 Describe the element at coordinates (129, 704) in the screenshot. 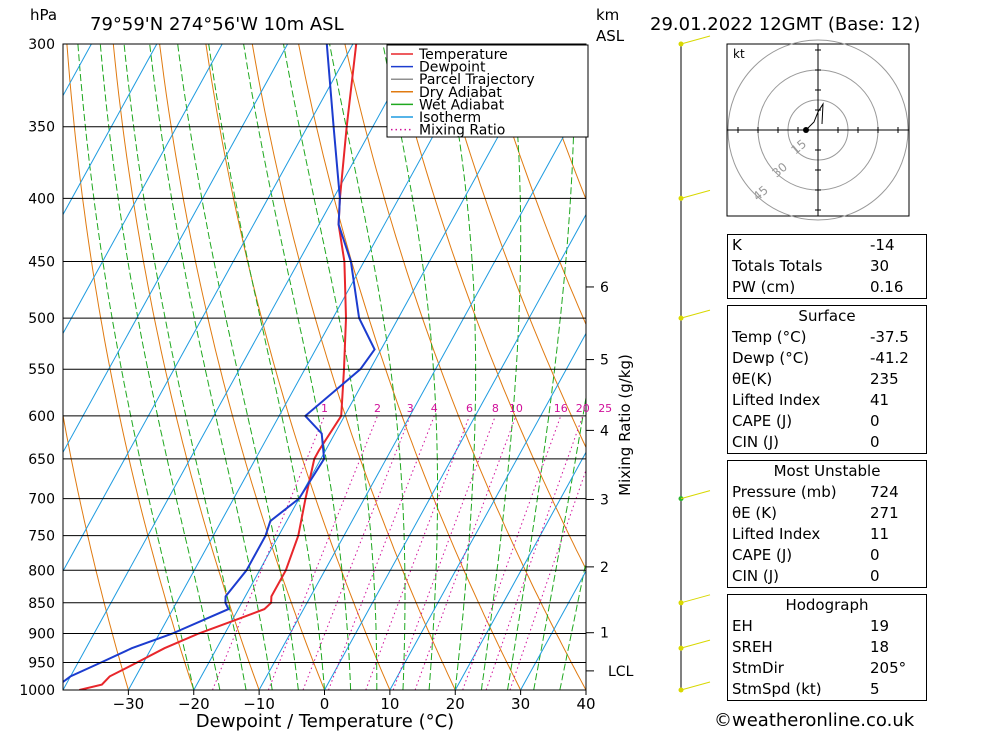

I see `x-tick-label: −30` at that location.